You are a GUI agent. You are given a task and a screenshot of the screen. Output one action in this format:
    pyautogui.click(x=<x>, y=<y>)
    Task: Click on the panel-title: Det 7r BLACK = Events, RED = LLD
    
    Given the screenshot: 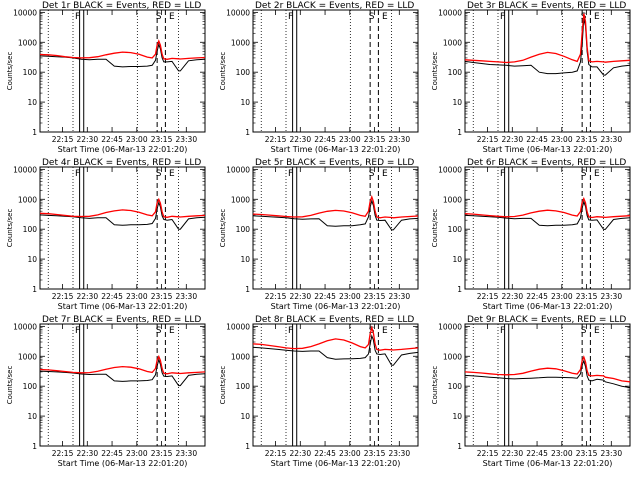 What is the action you would take?
    pyautogui.click(x=121, y=320)
    